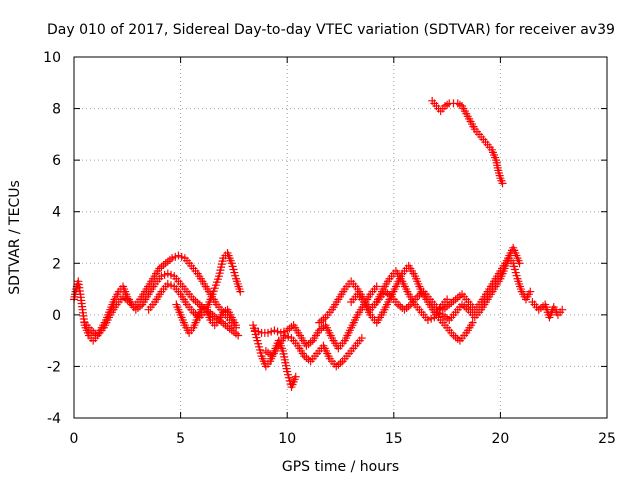 The height and width of the screenshot is (480, 640). Describe the element at coordinates (74, 439) in the screenshot. I see `x-tick-label: 0` at that location.